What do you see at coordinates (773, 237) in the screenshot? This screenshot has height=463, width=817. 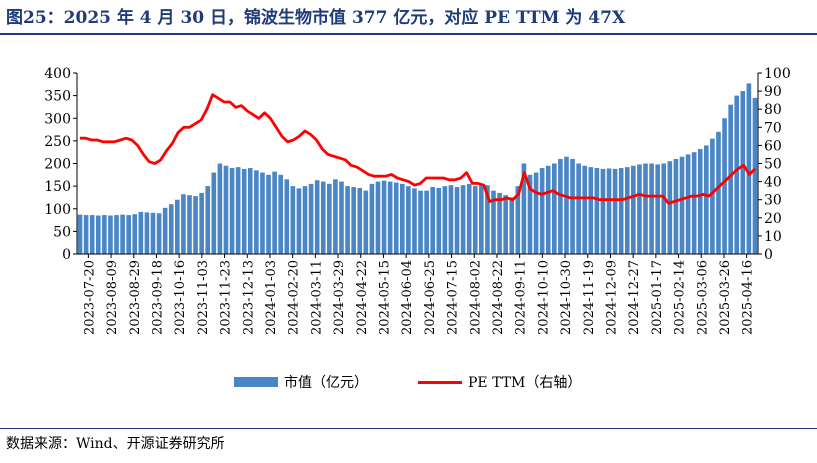 I see `right-tick-label: 10` at bounding box center [773, 237].